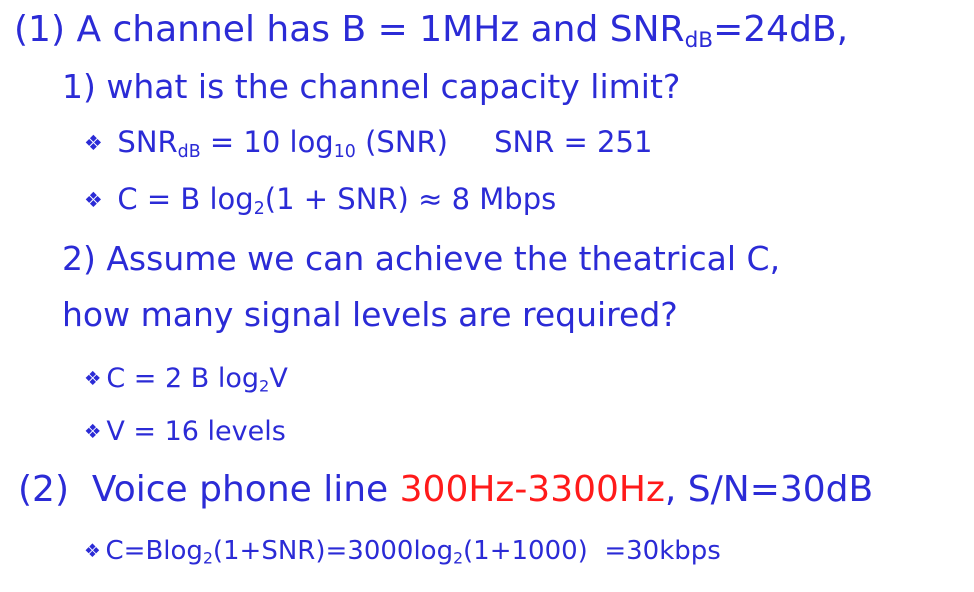 The image size is (974, 592). I want to click on text: (SNR) SNR = 251, so click(504, 142).